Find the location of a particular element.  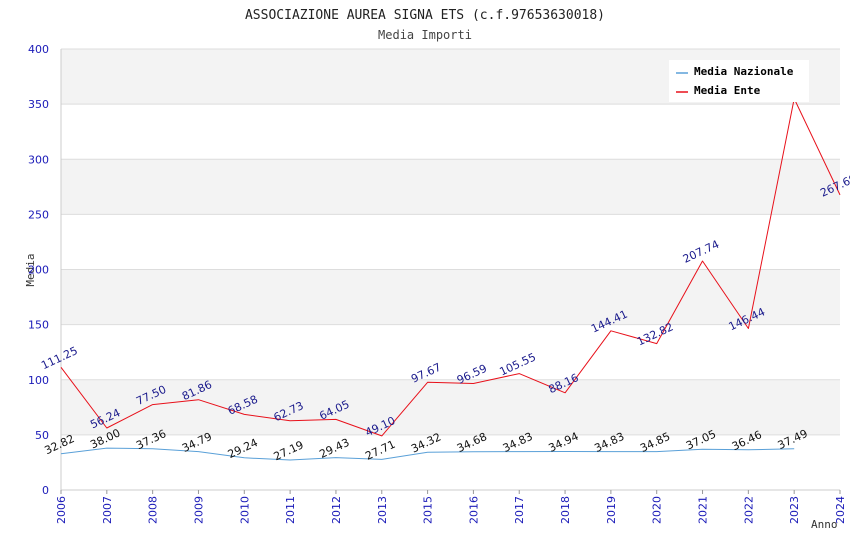

y-tick-label: 250 is located at coordinates (38, 214).